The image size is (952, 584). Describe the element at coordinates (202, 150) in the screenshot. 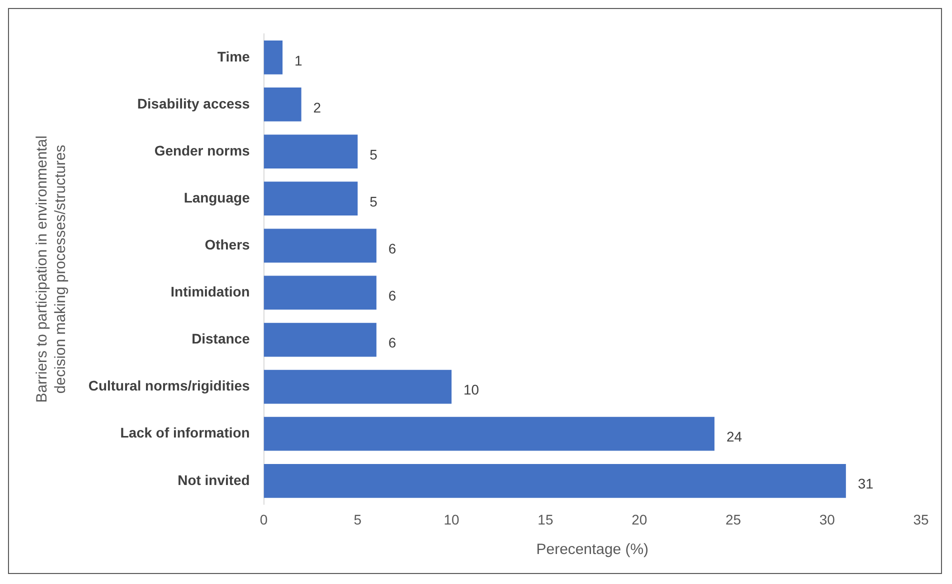

I see `y-tick-label: Gender norms` at that location.